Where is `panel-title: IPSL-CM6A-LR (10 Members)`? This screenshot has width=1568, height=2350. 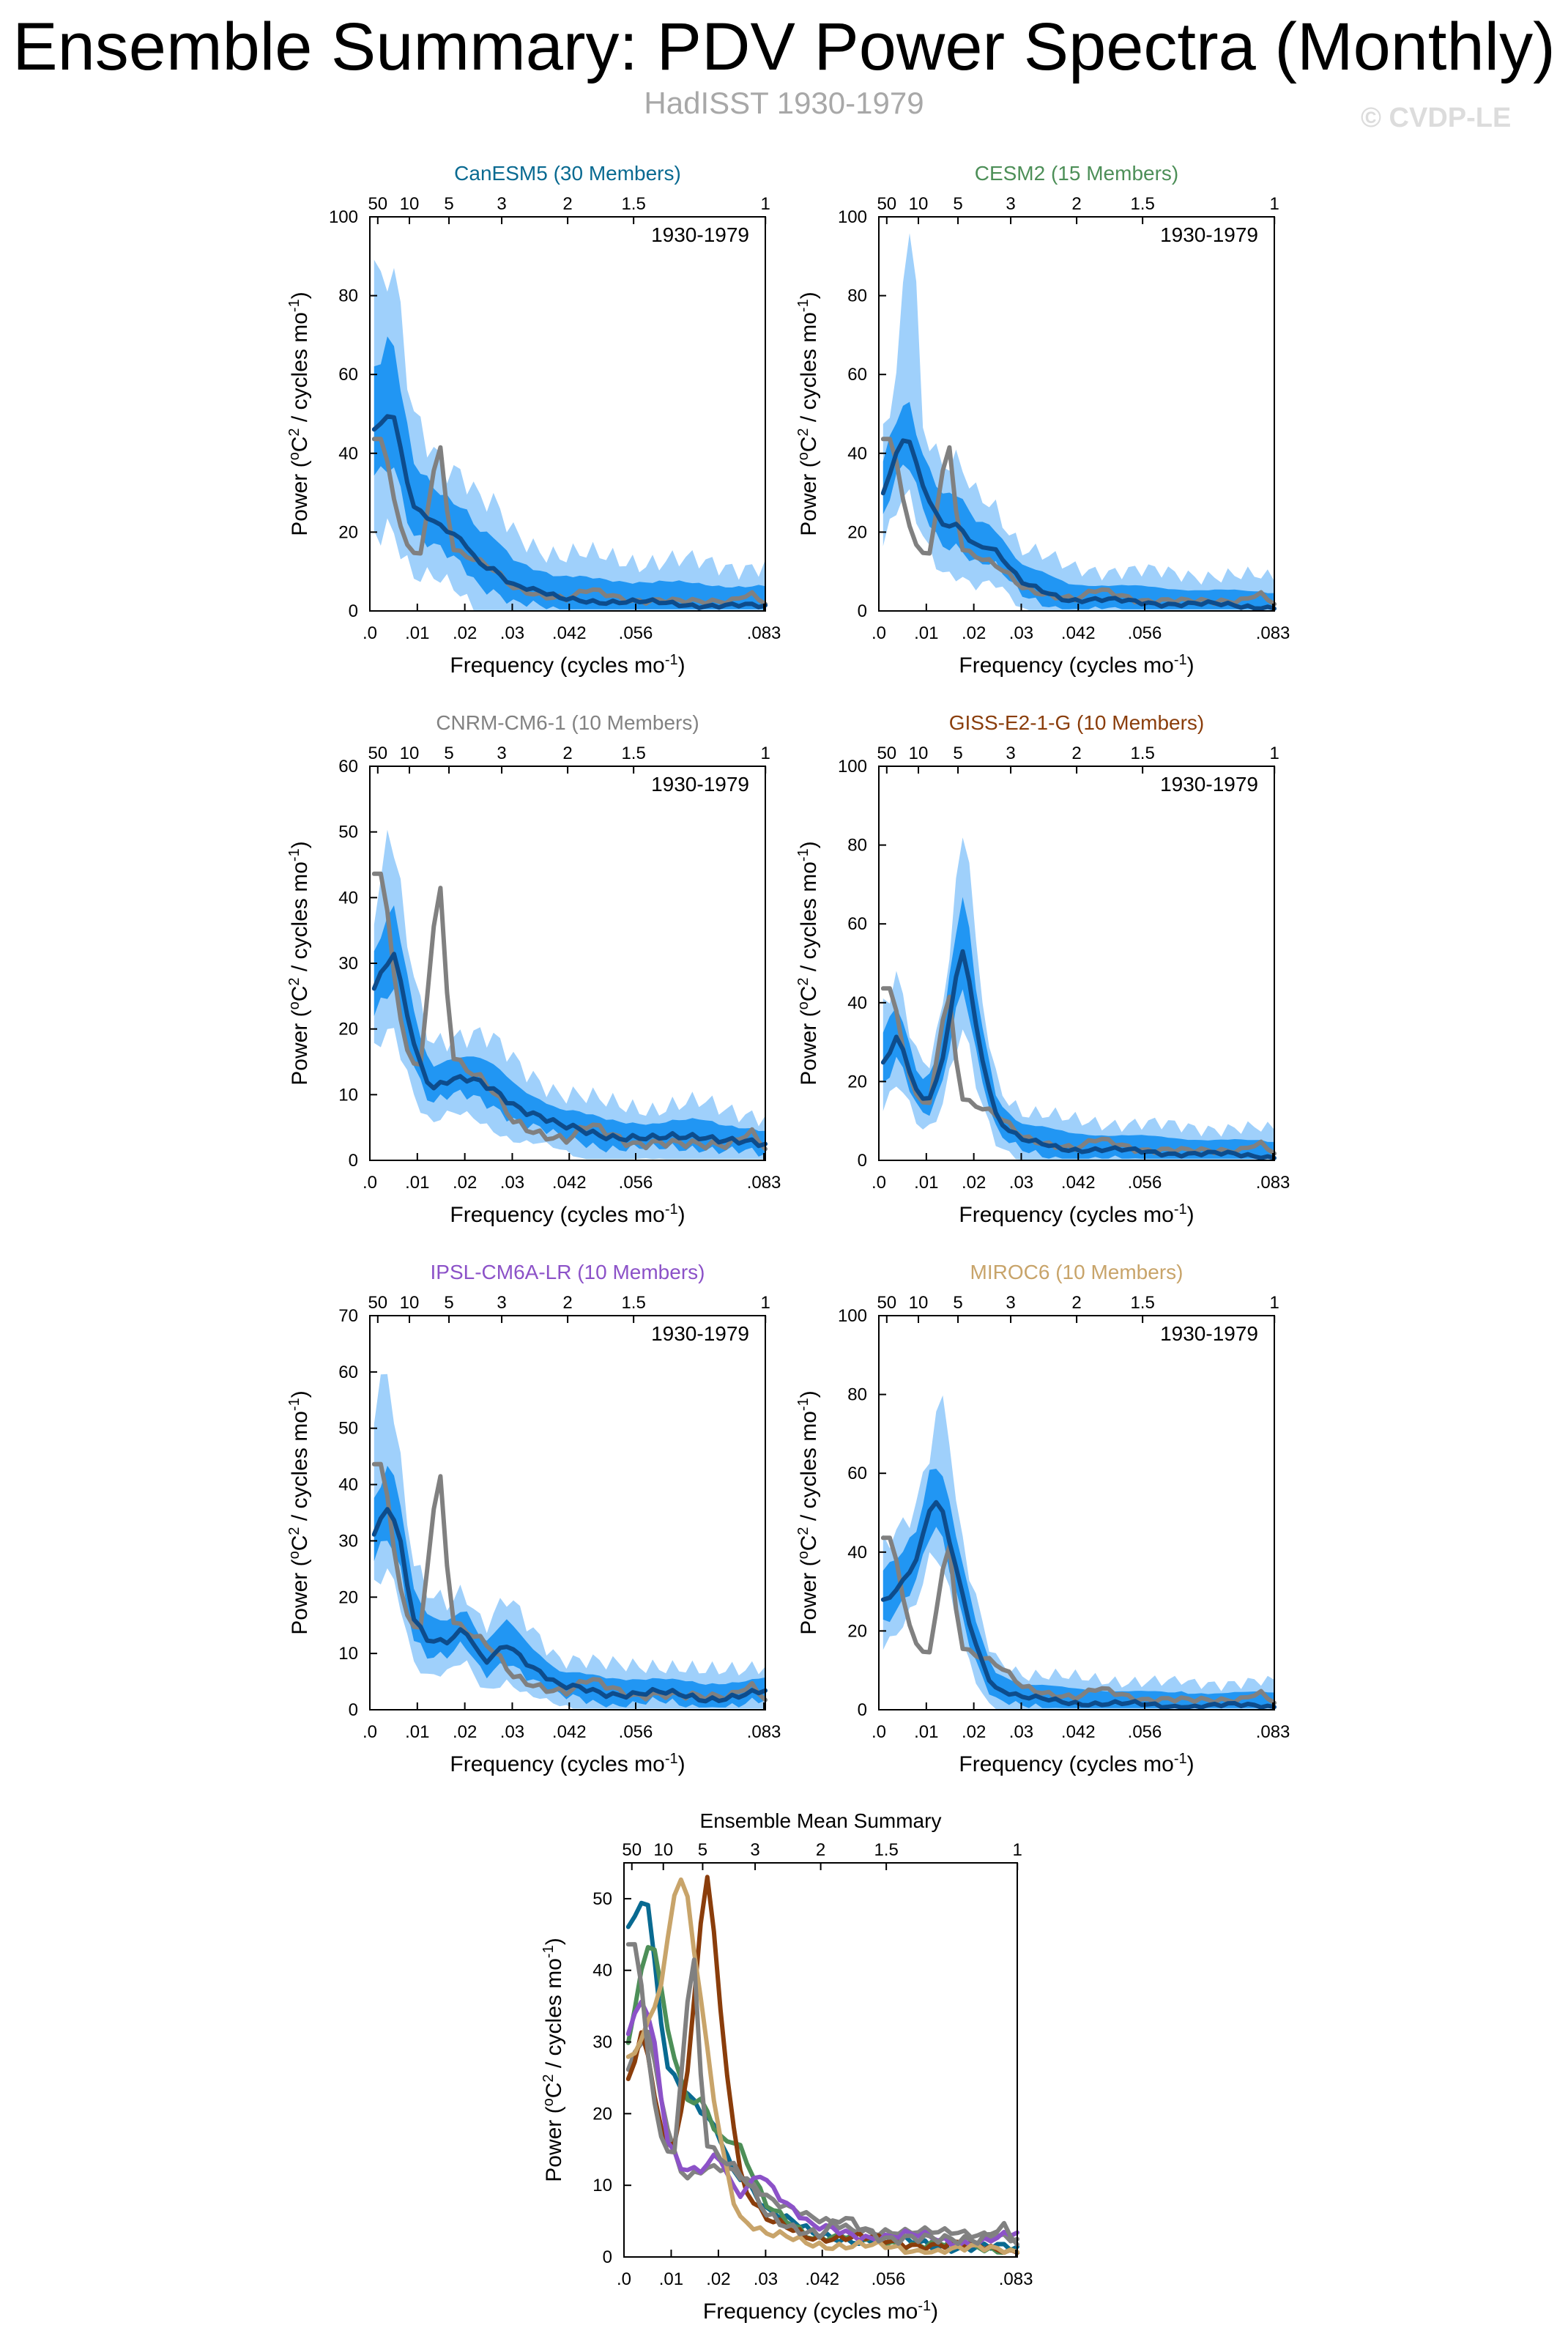
panel-title: IPSL-CM6A-LR (10 Members) is located at coordinates (568, 1272).